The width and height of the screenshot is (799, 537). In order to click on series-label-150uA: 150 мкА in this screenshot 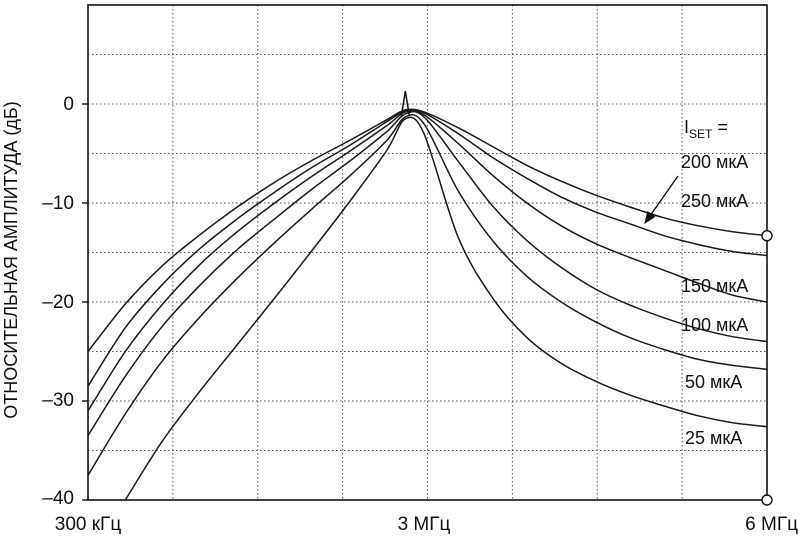, I will do `click(714, 286)`.